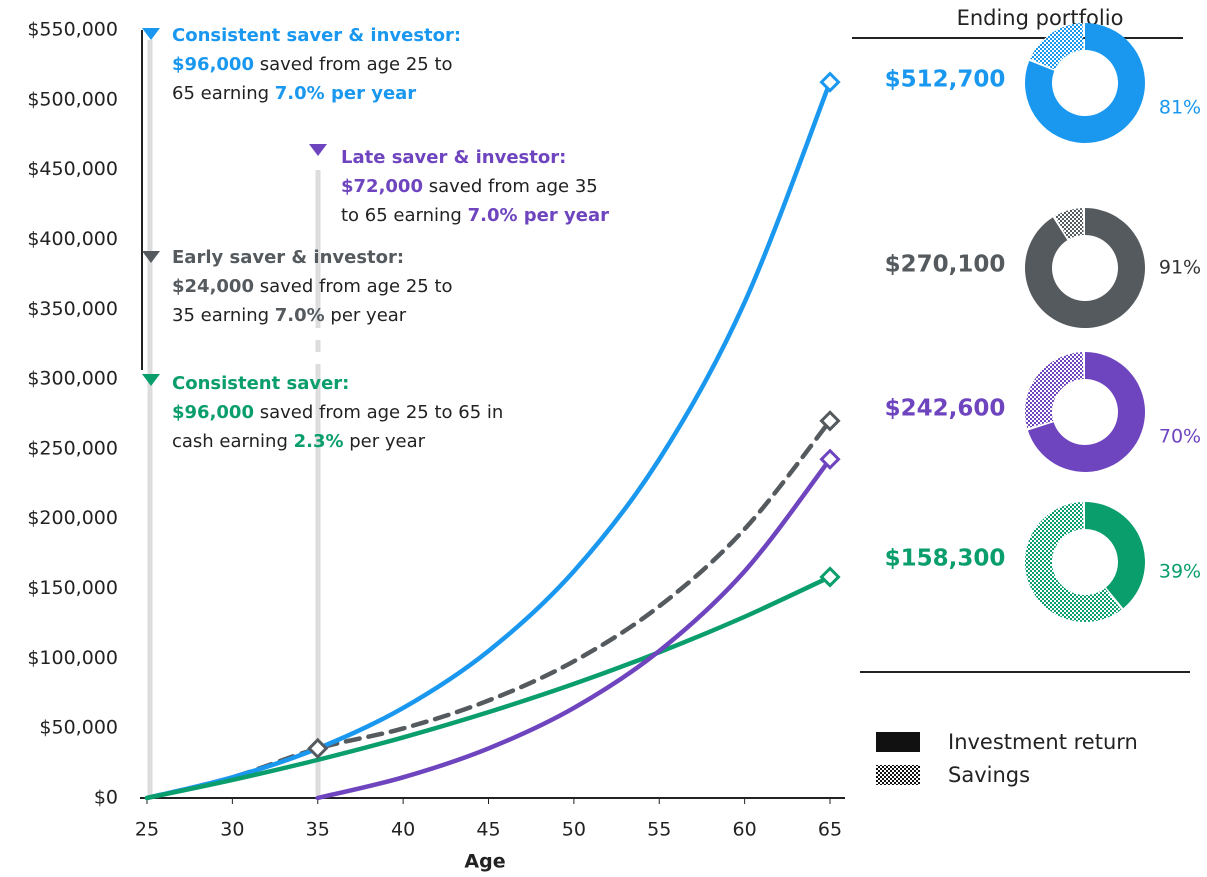  What do you see at coordinates (945, 559) in the screenshot?
I see `ending-value: $158,300` at bounding box center [945, 559].